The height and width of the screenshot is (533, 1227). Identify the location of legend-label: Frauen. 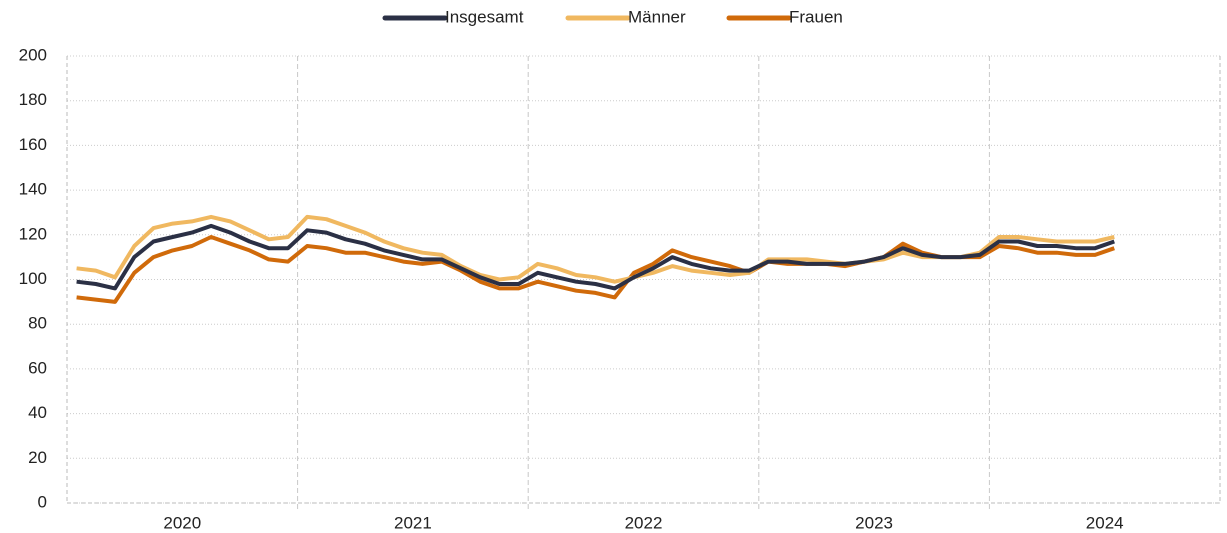
(816, 16).